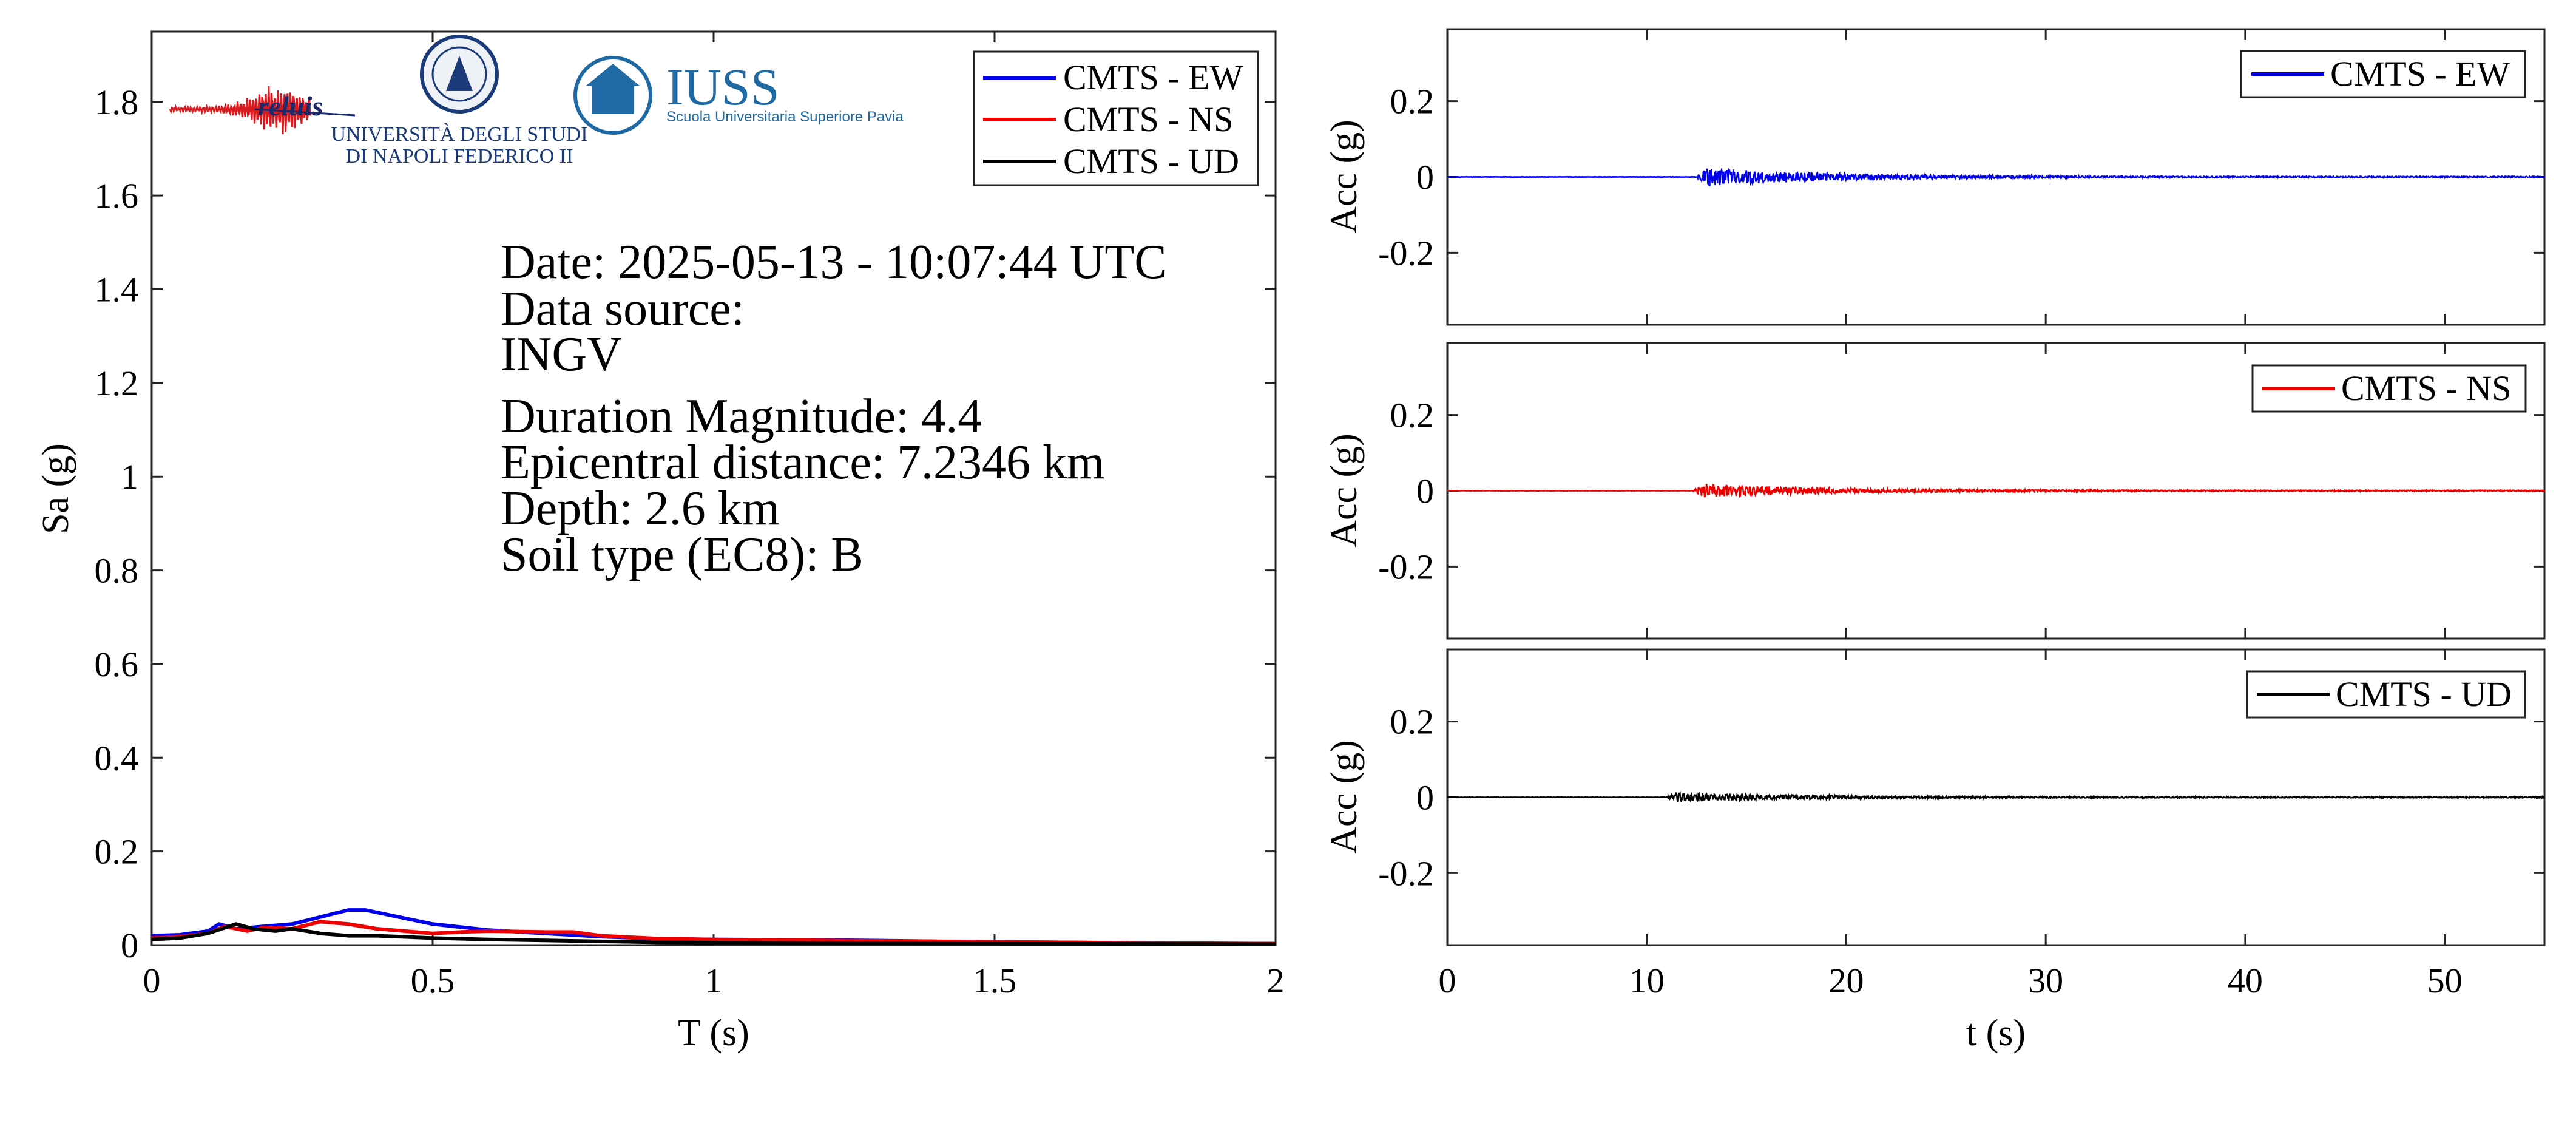 This screenshot has height=1126, width=2576. What do you see at coordinates (117, 102) in the screenshot?
I see `y-tick-label: 1.8` at bounding box center [117, 102].